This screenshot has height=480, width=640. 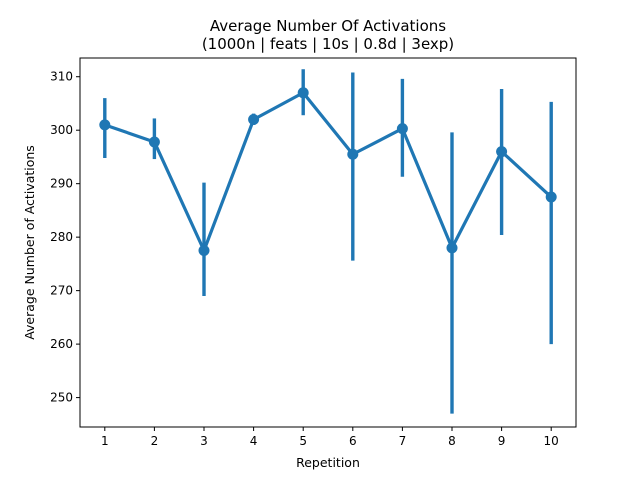 I want to click on x-tick-label: 6, so click(x=353, y=441).